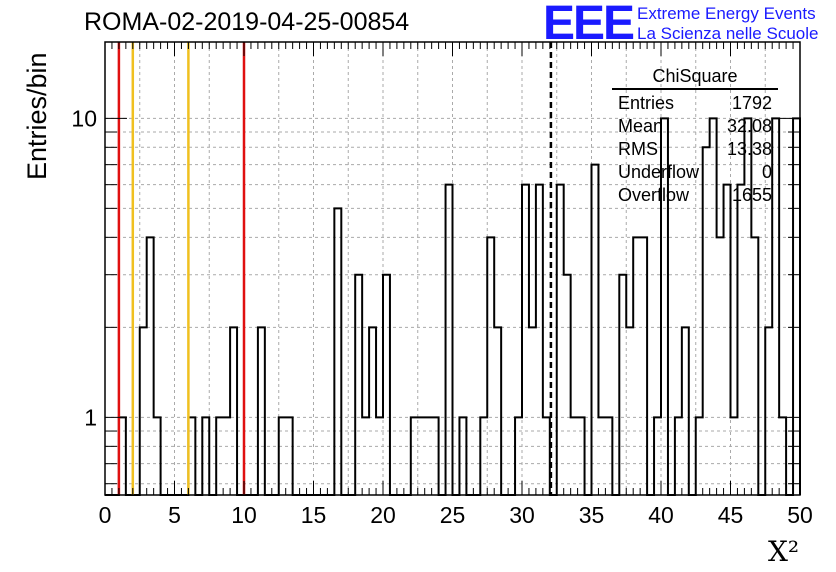 The image size is (836, 572). Describe the element at coordinates (766, 172) in the screenshot. I see `stats-value: 0` at that location.